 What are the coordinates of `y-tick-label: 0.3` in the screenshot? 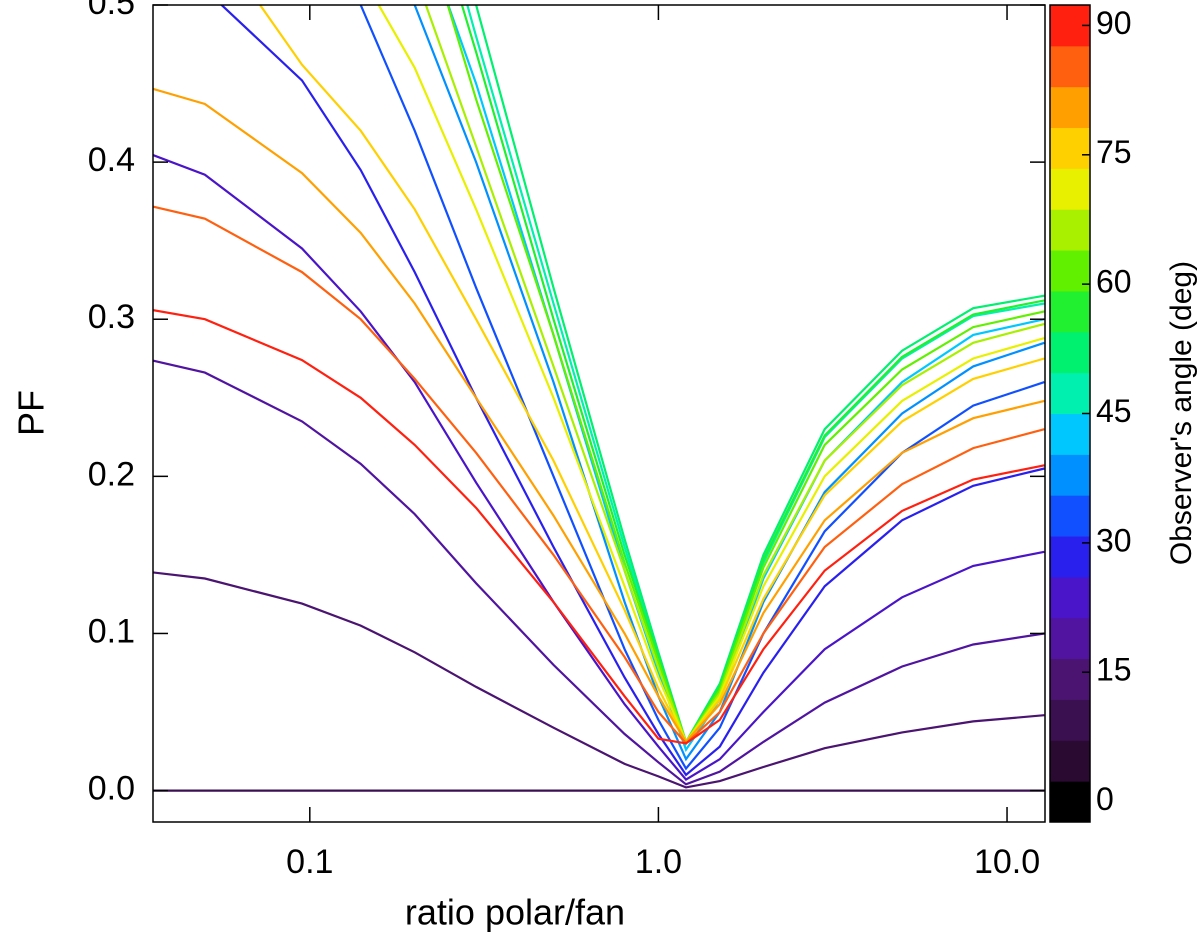 It's located at (111, 317).